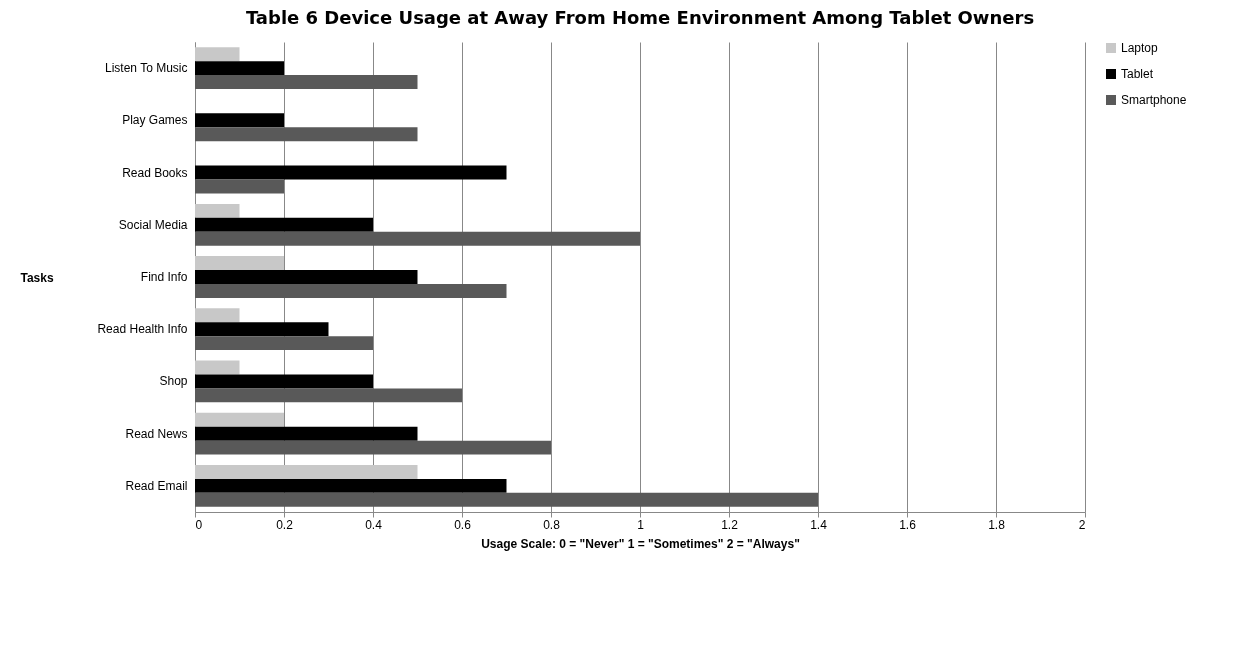 Image resolution: width=1249 pixels, height=671 pixels. I want to click on y-tick-label: Read Health Info, so click(142, 329).